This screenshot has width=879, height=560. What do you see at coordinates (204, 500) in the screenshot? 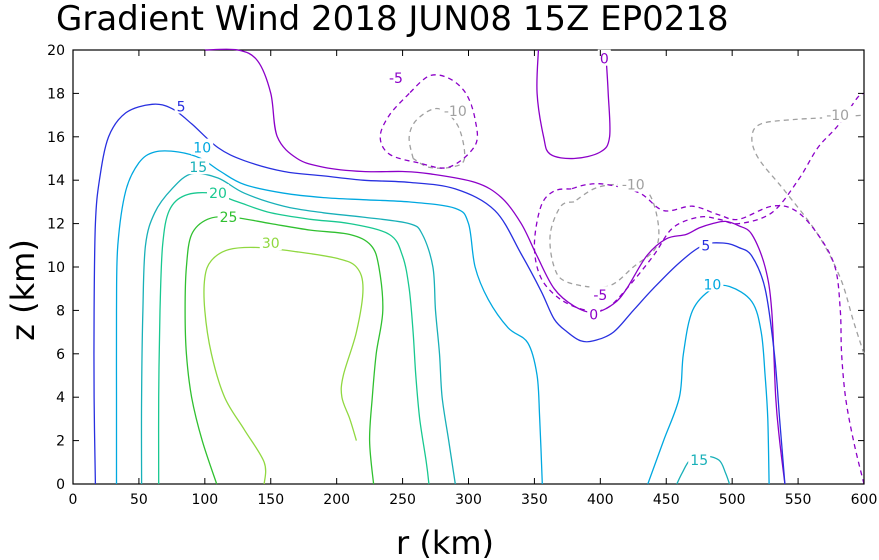
I see `x-tick-label: 100` at bounding box center [204, 500].